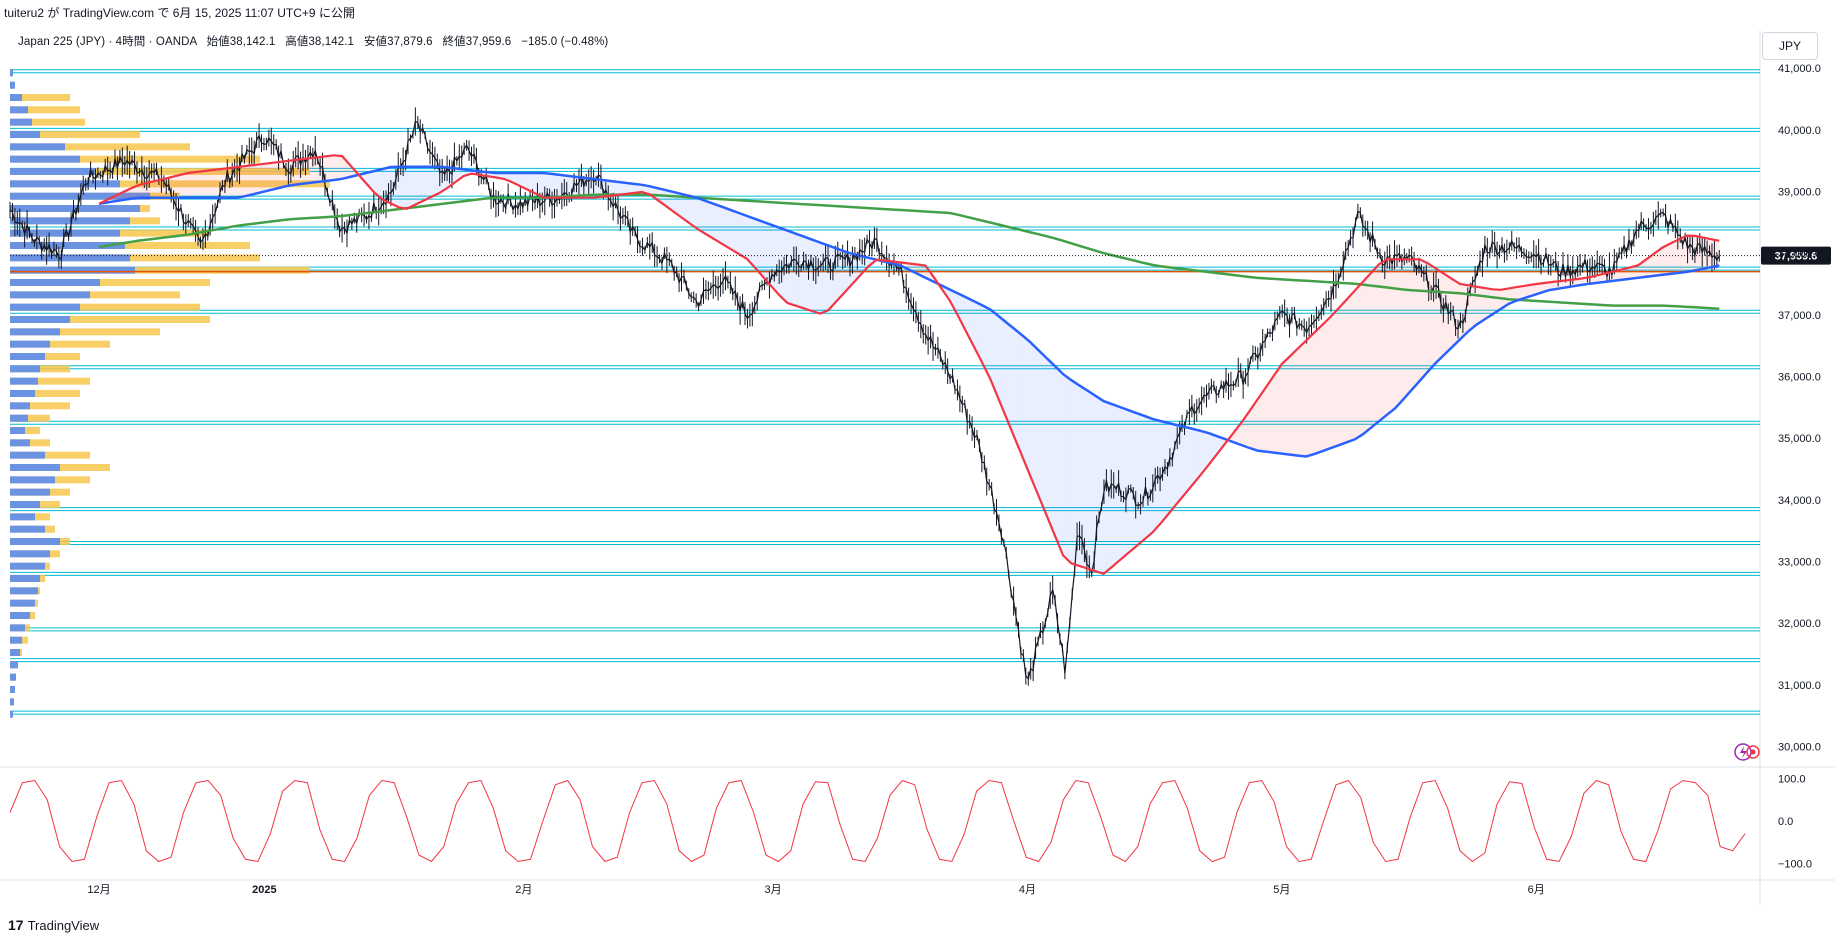  Describe the element at coordinates (107, 42) in the screenshot. I see `legend-symbol: Japan 225 (JPY) · 4時間 · OANDA` at that location.